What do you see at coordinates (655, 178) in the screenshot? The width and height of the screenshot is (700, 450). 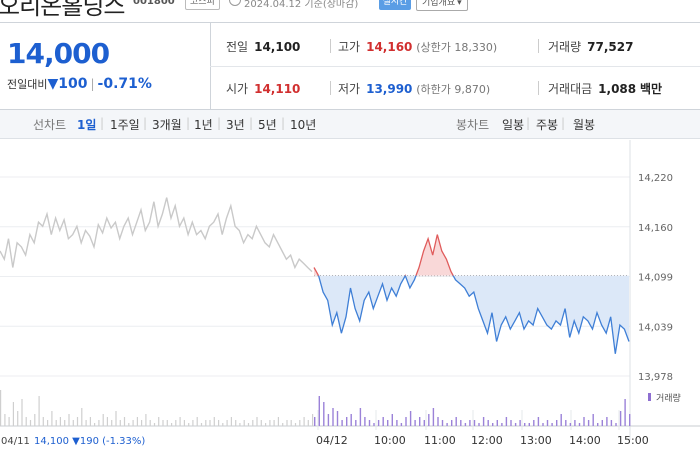 I see `y-tick-label: 14,220` at bounding box center [655, 178].